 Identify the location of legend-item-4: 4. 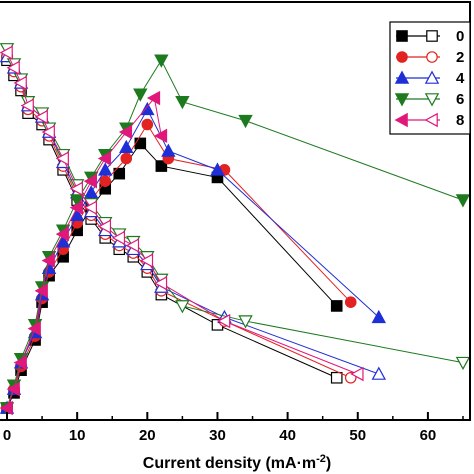
(429, 78).